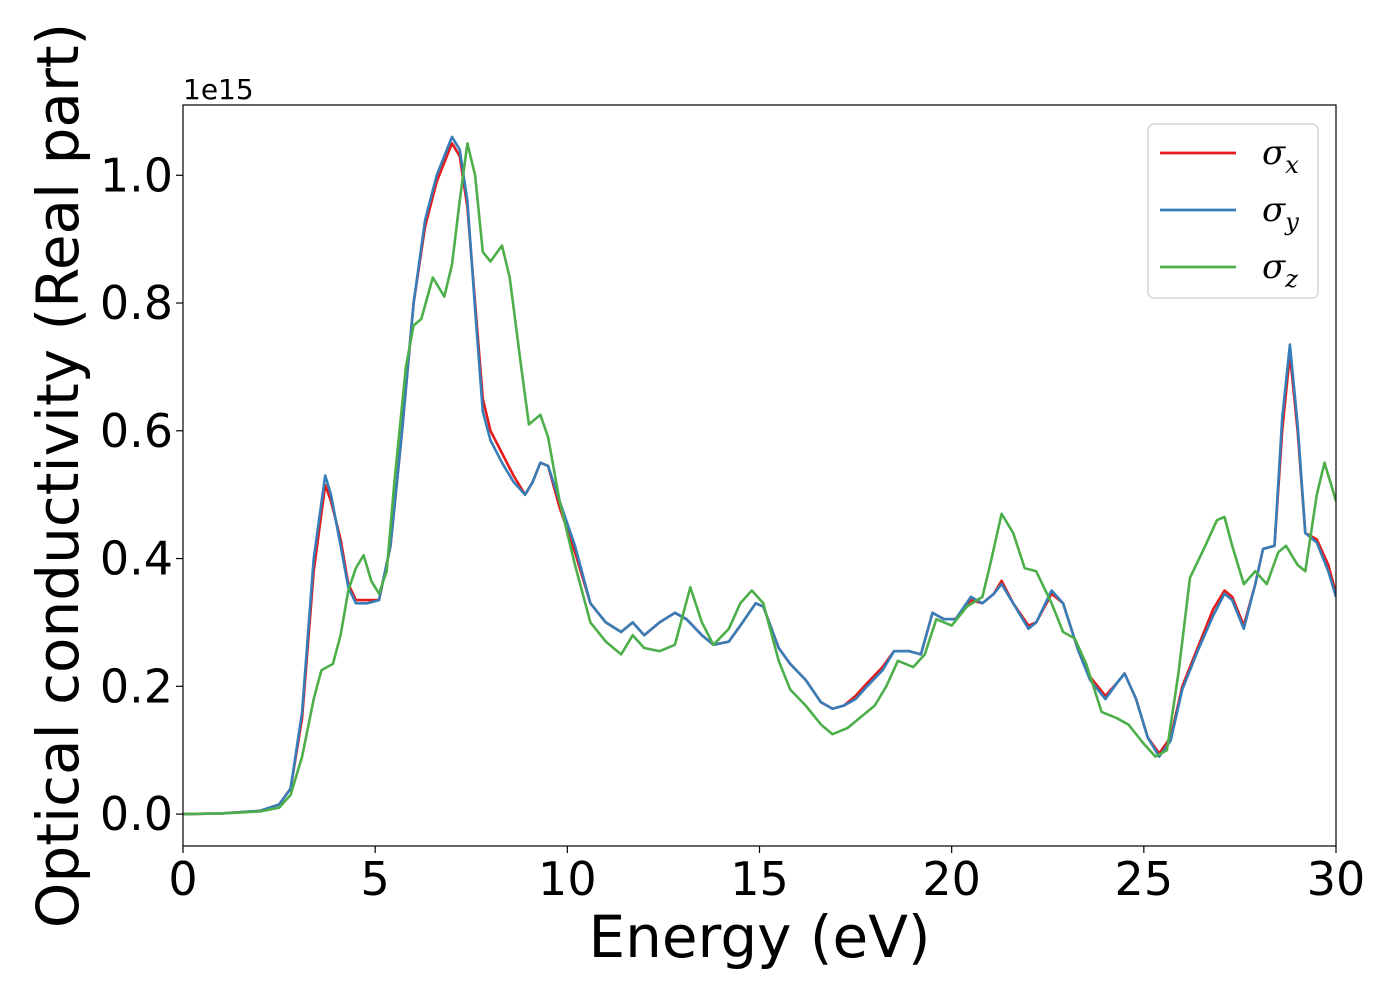  I want to click on y-axis-title: Optical conductivity (Real part), so click(58, 475).